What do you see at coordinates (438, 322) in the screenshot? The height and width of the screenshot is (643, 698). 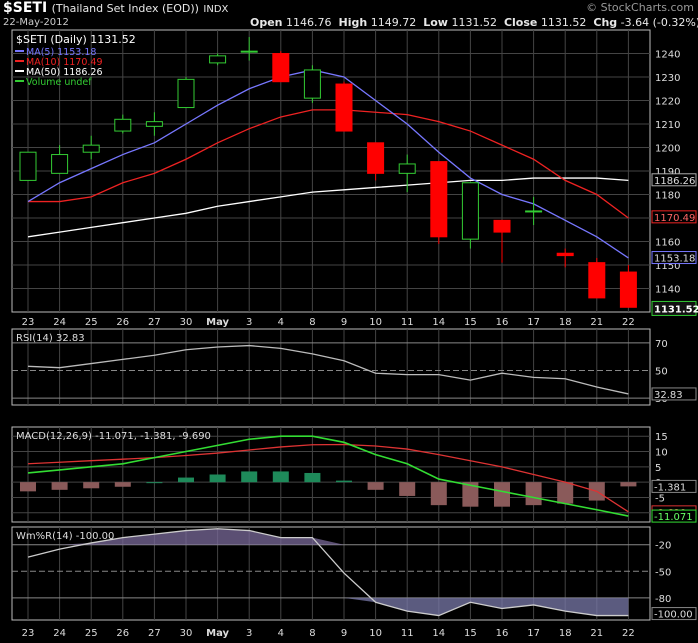 I see `x-axis-label: 14` at bounding box center [438, 322].